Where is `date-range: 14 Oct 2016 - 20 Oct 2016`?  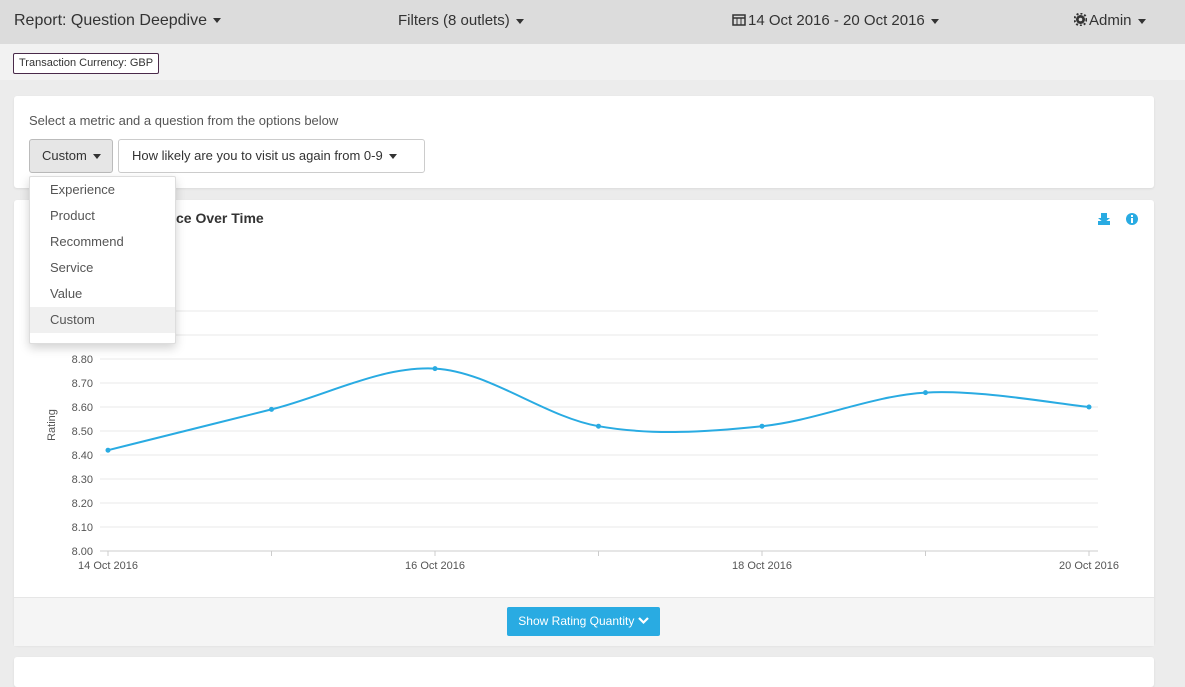
date-range: 14 Oct 2016 - 20 Oct 2016 is located at coordinates (836, 20).